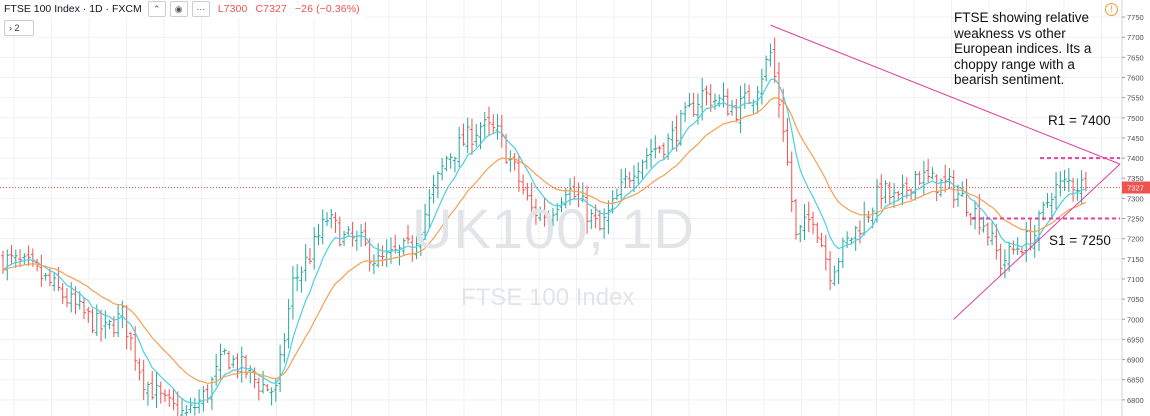 The width and height of the screenshot is (1150, 416). I want to click on support-trendline, so click(1037, 241).